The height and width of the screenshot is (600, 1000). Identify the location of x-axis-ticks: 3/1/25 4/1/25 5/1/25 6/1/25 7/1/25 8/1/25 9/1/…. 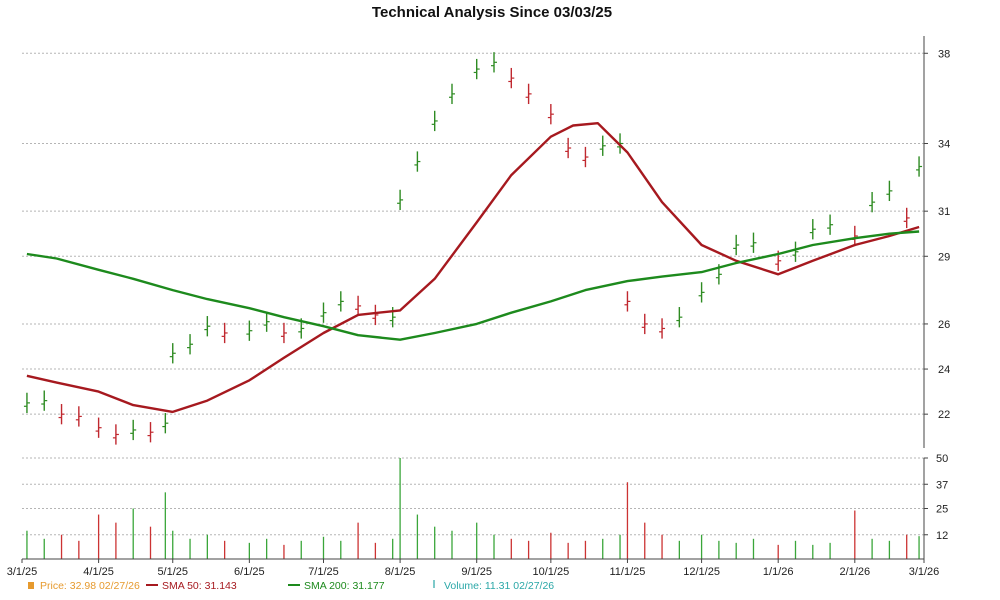
(473, 568).